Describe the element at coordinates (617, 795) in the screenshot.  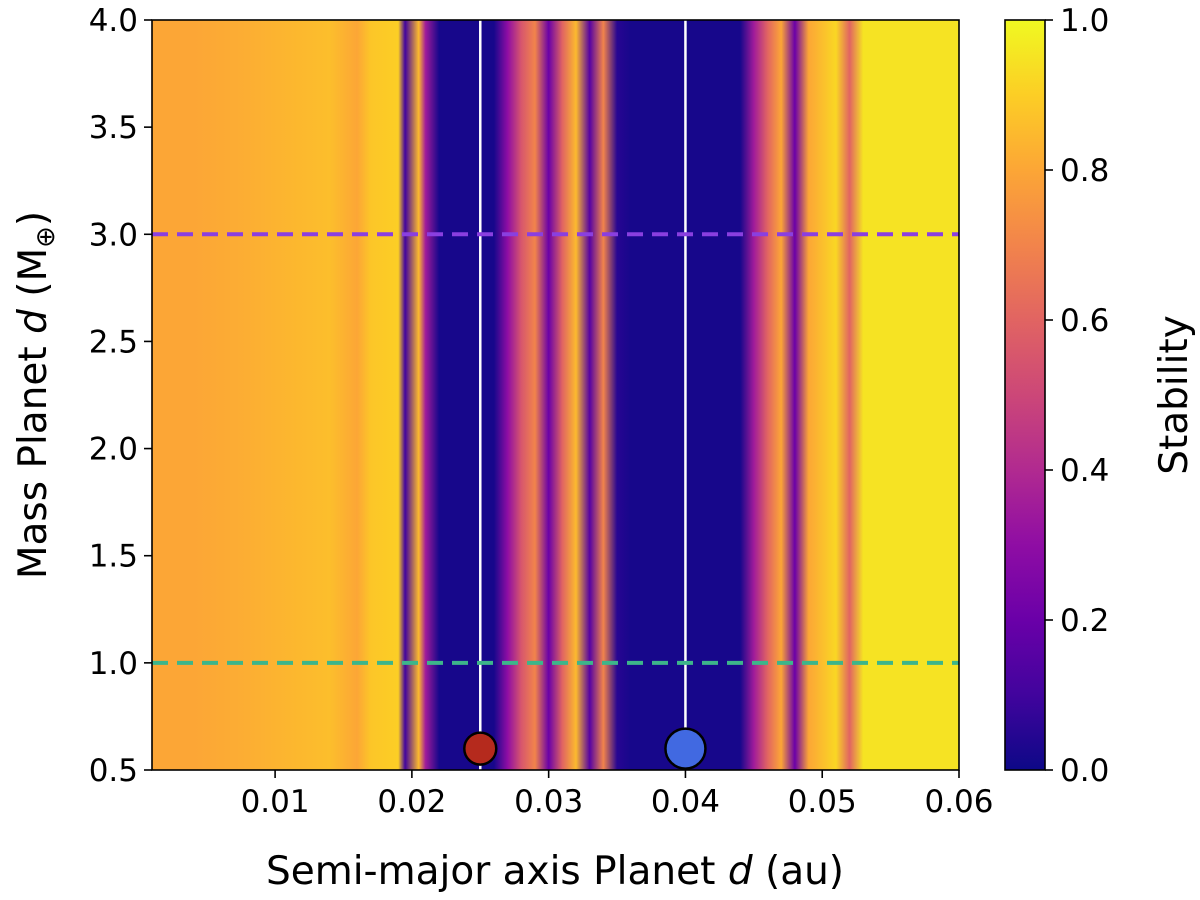
I see `x-axis-ticks: 0.01 0.02 0.03 0.04 0.05 0.06` at that location.